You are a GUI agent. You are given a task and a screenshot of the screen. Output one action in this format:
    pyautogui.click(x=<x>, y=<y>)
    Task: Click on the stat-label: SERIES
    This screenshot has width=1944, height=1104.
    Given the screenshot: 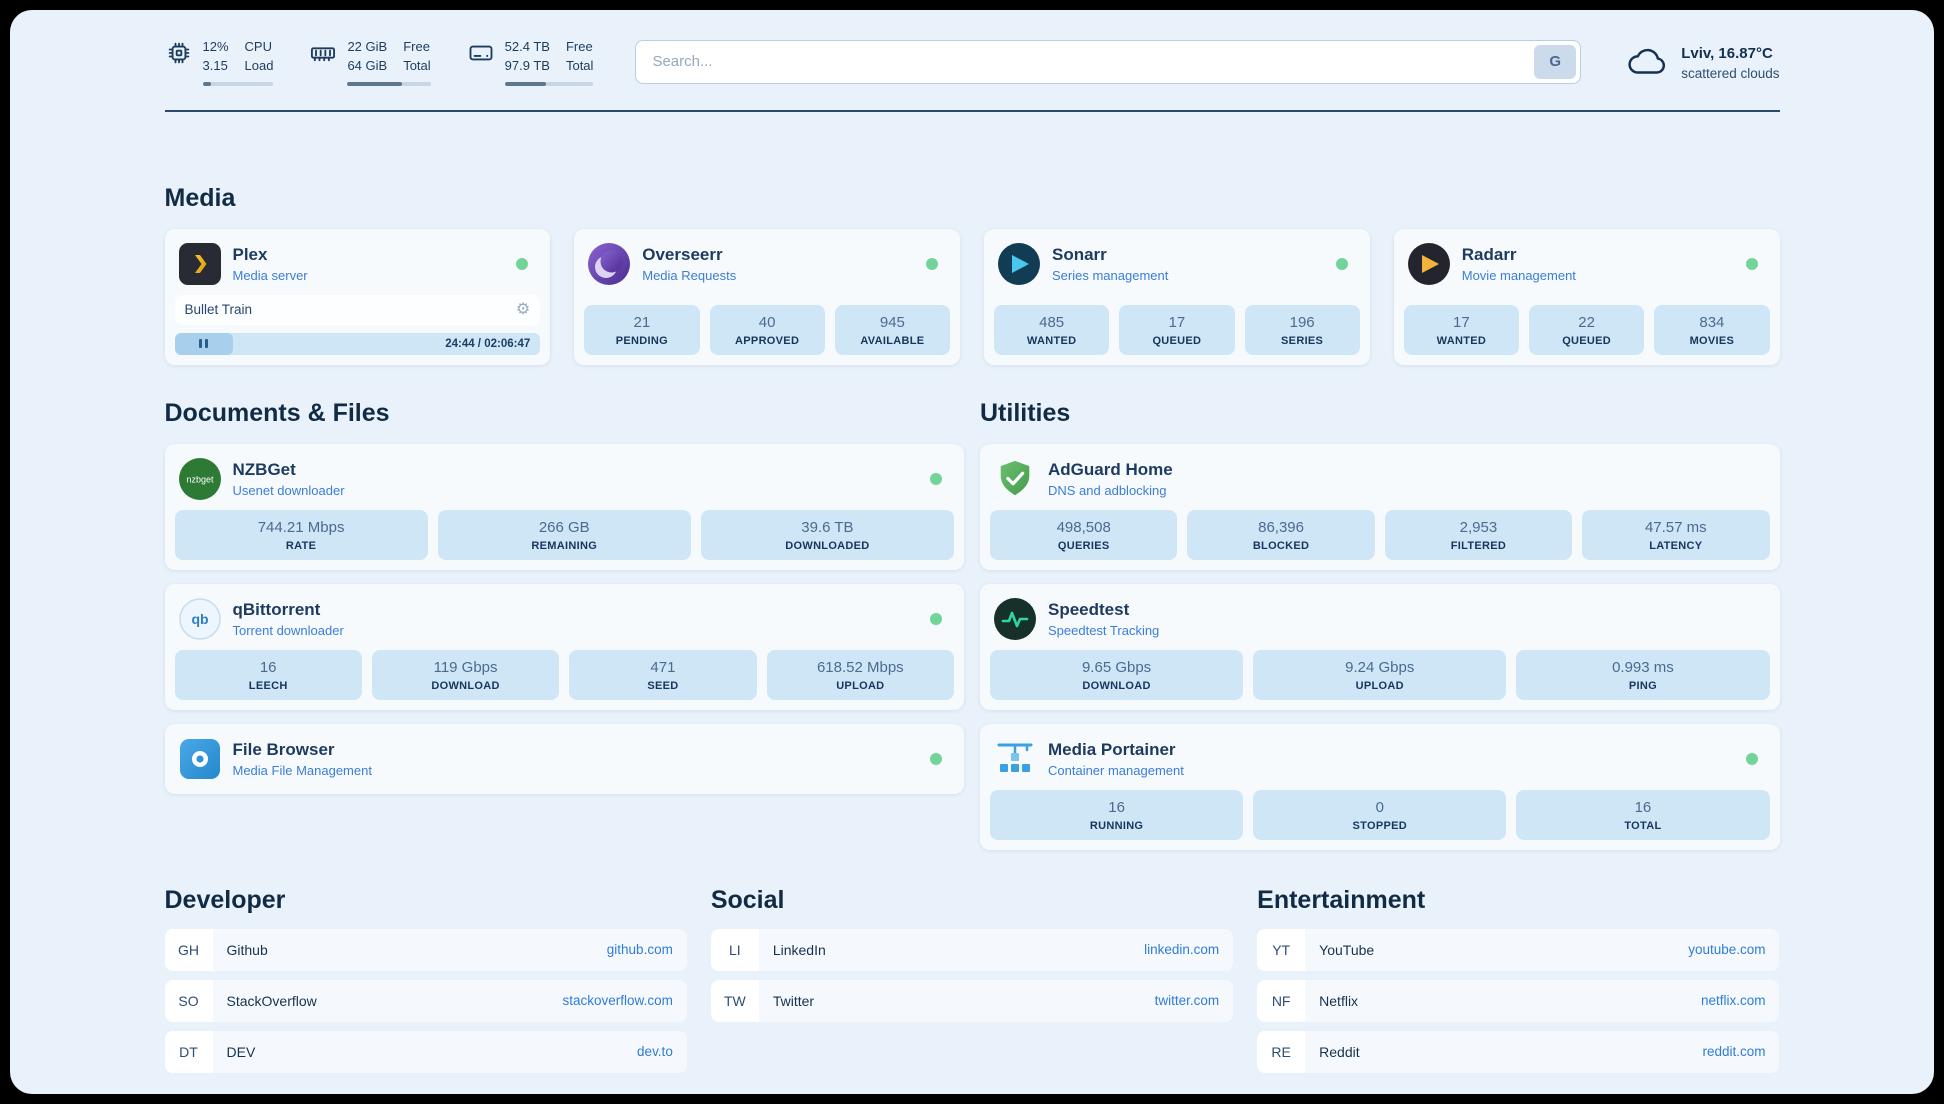 What is the action you would take?
    pyautogui.click(x=1302, y=340)
    